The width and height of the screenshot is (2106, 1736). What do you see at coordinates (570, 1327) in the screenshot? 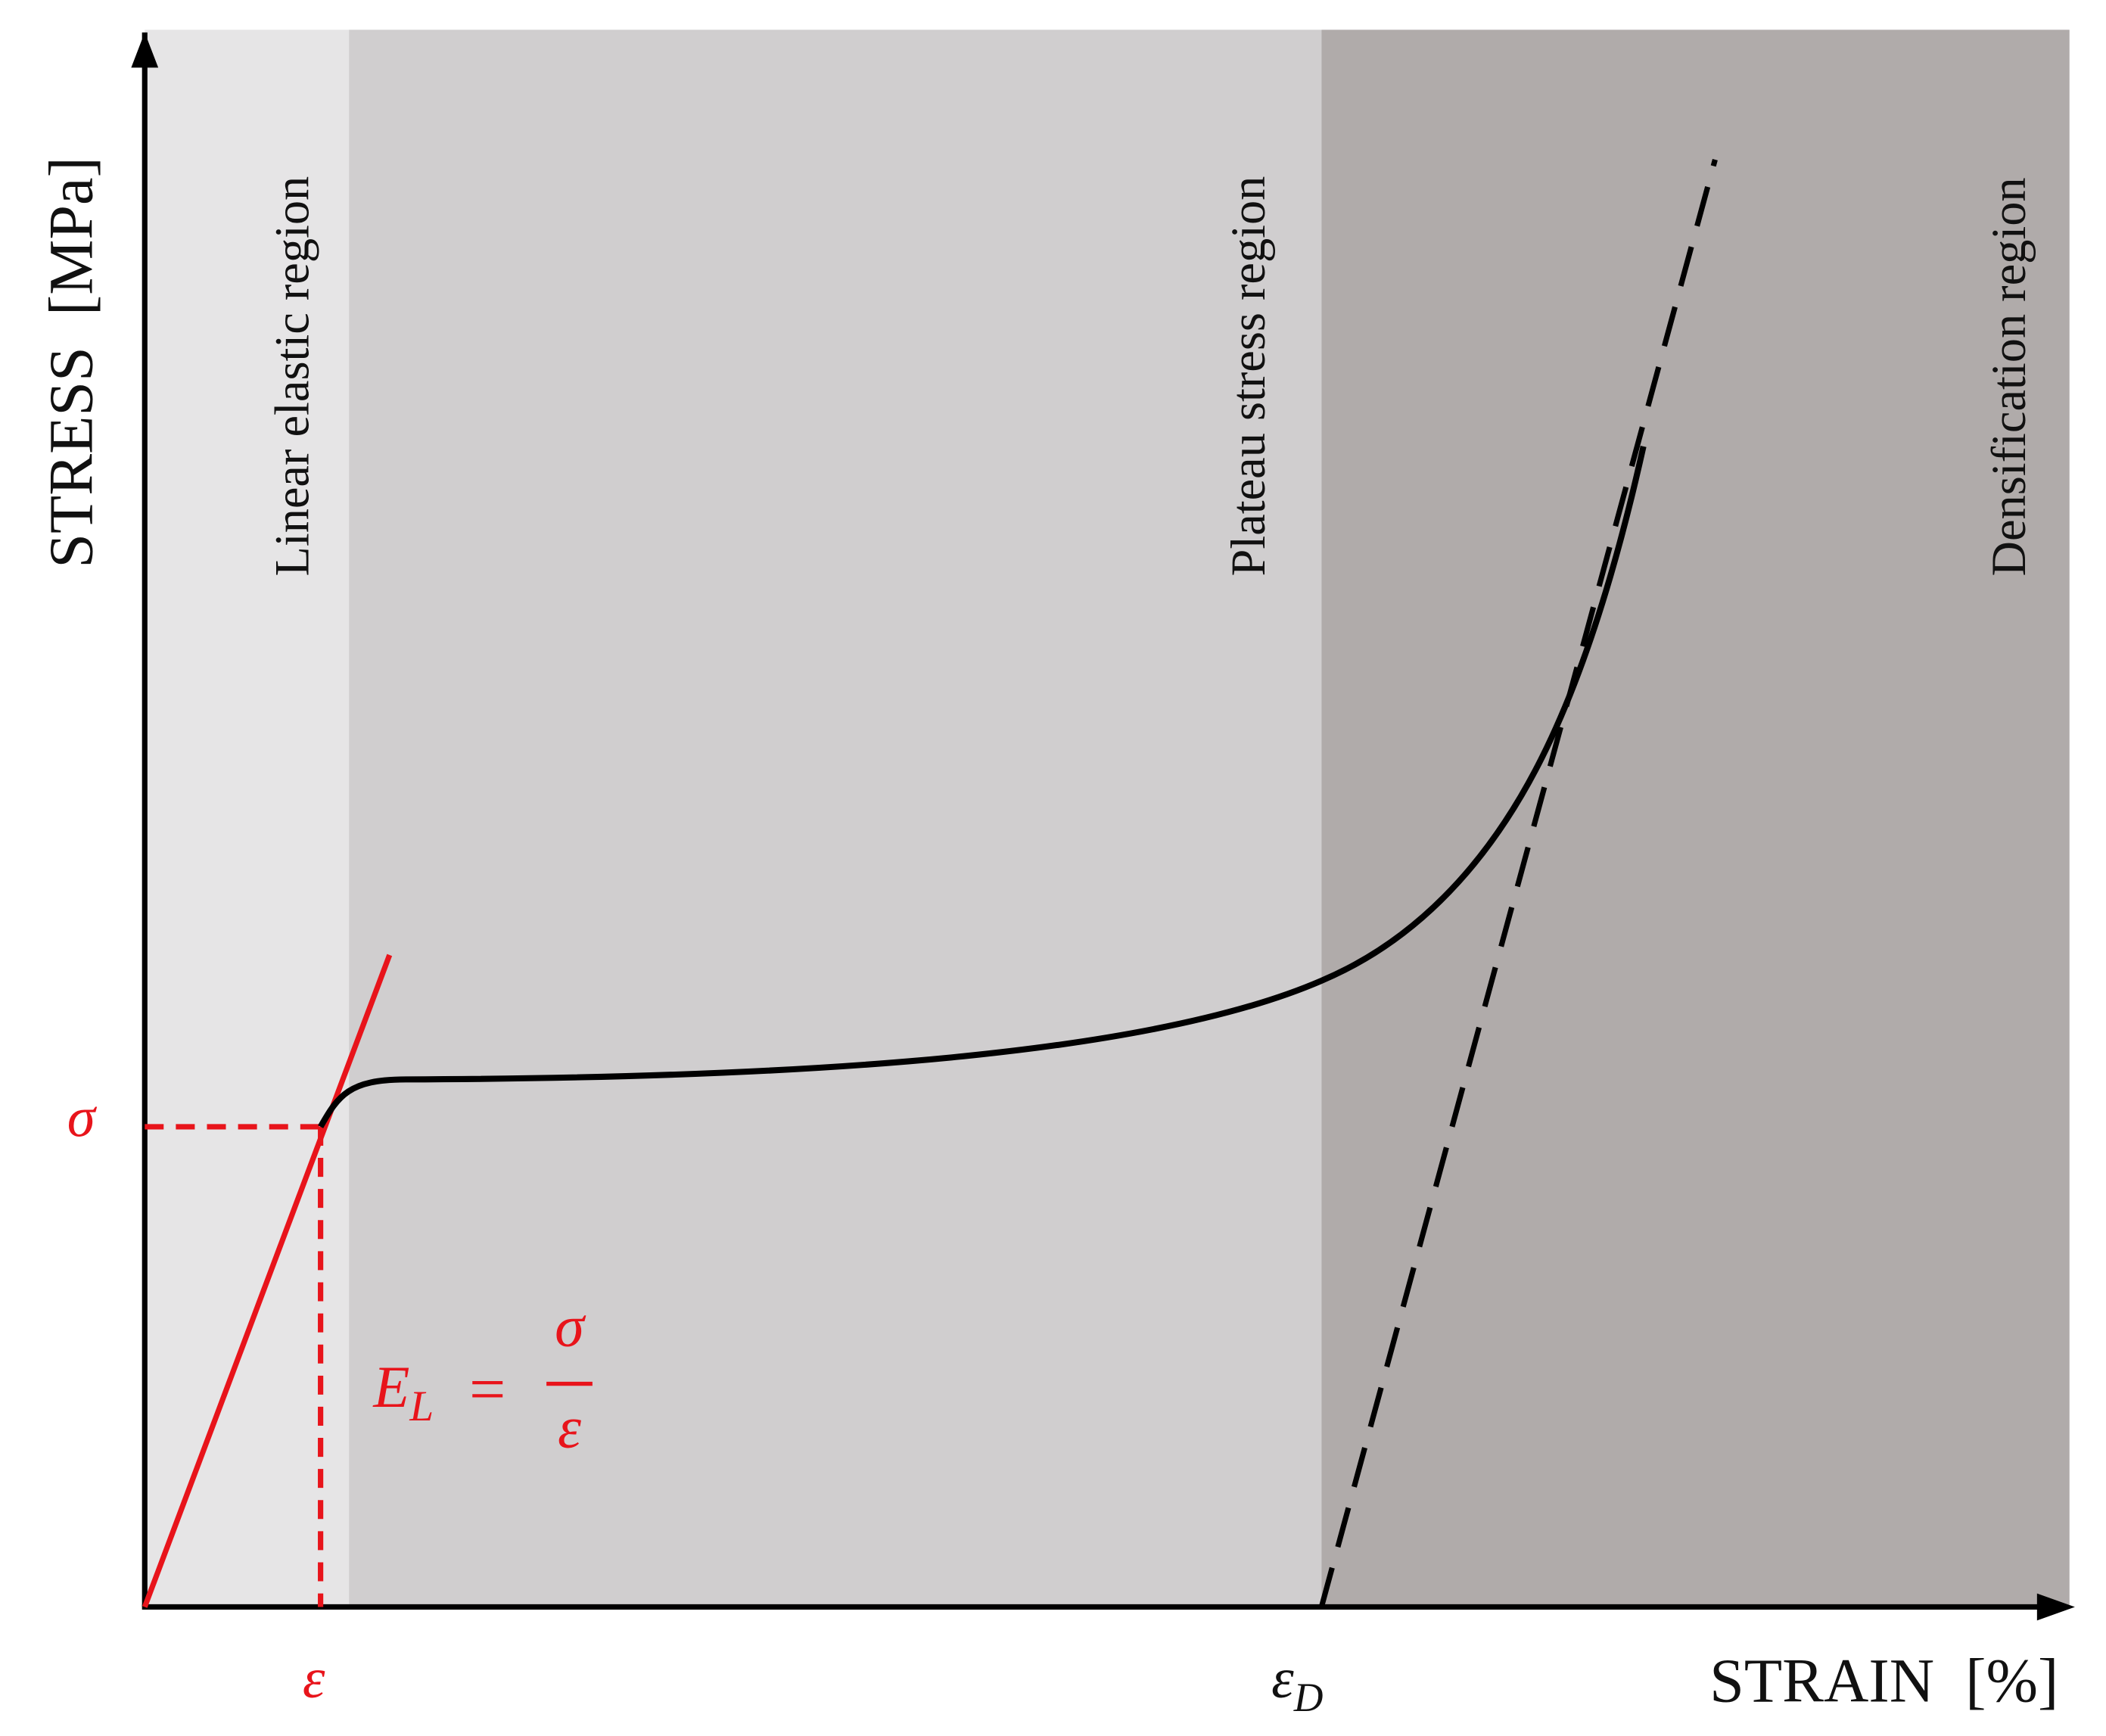
I see `formula-numerator: σ` at bounding box center [570, 1327].